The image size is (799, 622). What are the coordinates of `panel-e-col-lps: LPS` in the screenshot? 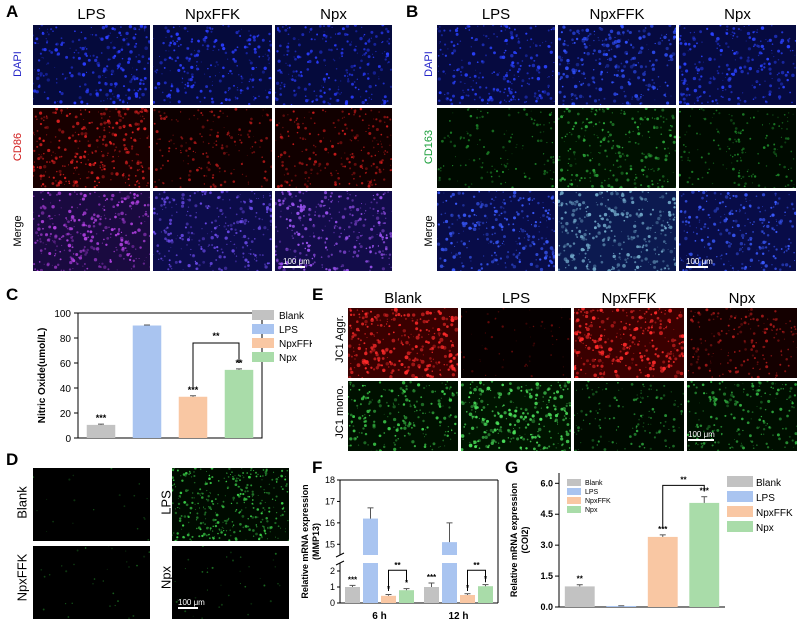 It's located at (516, 298).